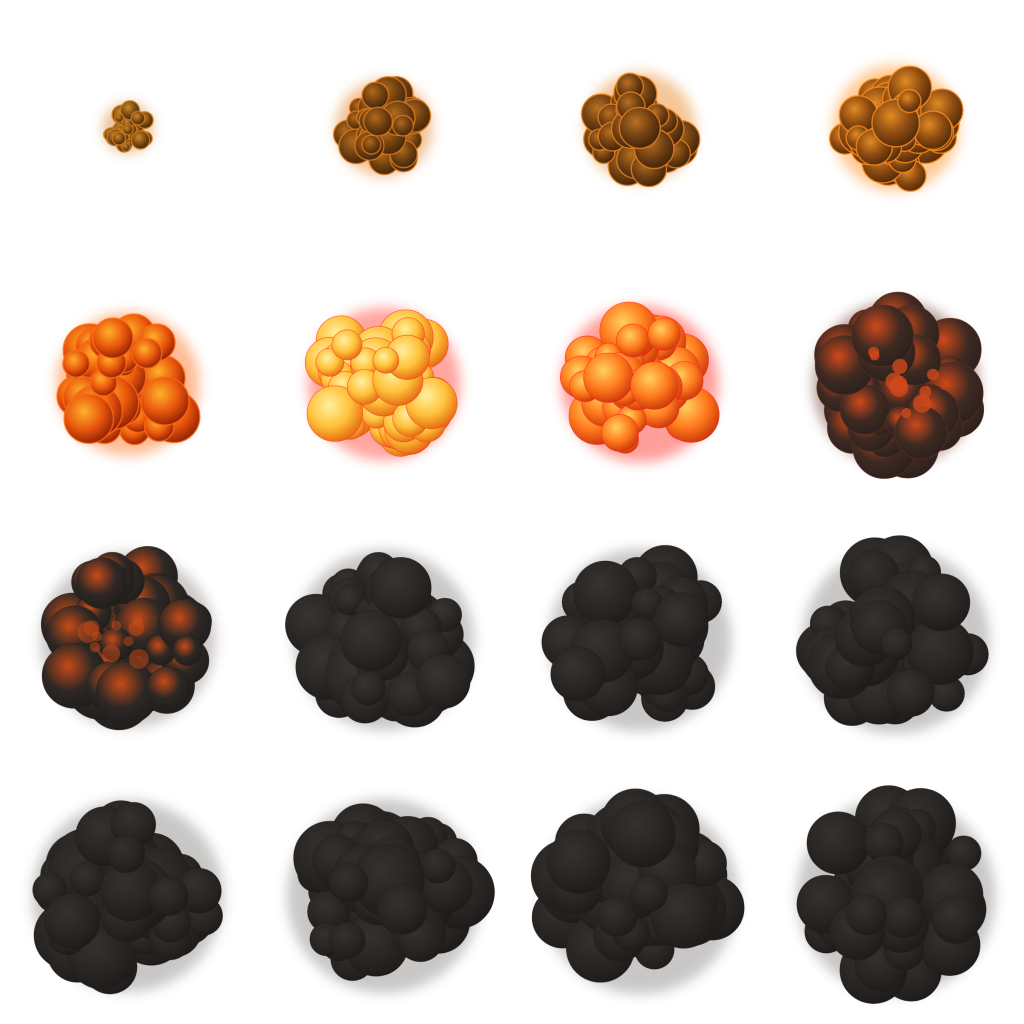 The width and height of the screenshot is (1024, 1024). I want to click on explosion-frame-7-sprite, so click(639, 382).